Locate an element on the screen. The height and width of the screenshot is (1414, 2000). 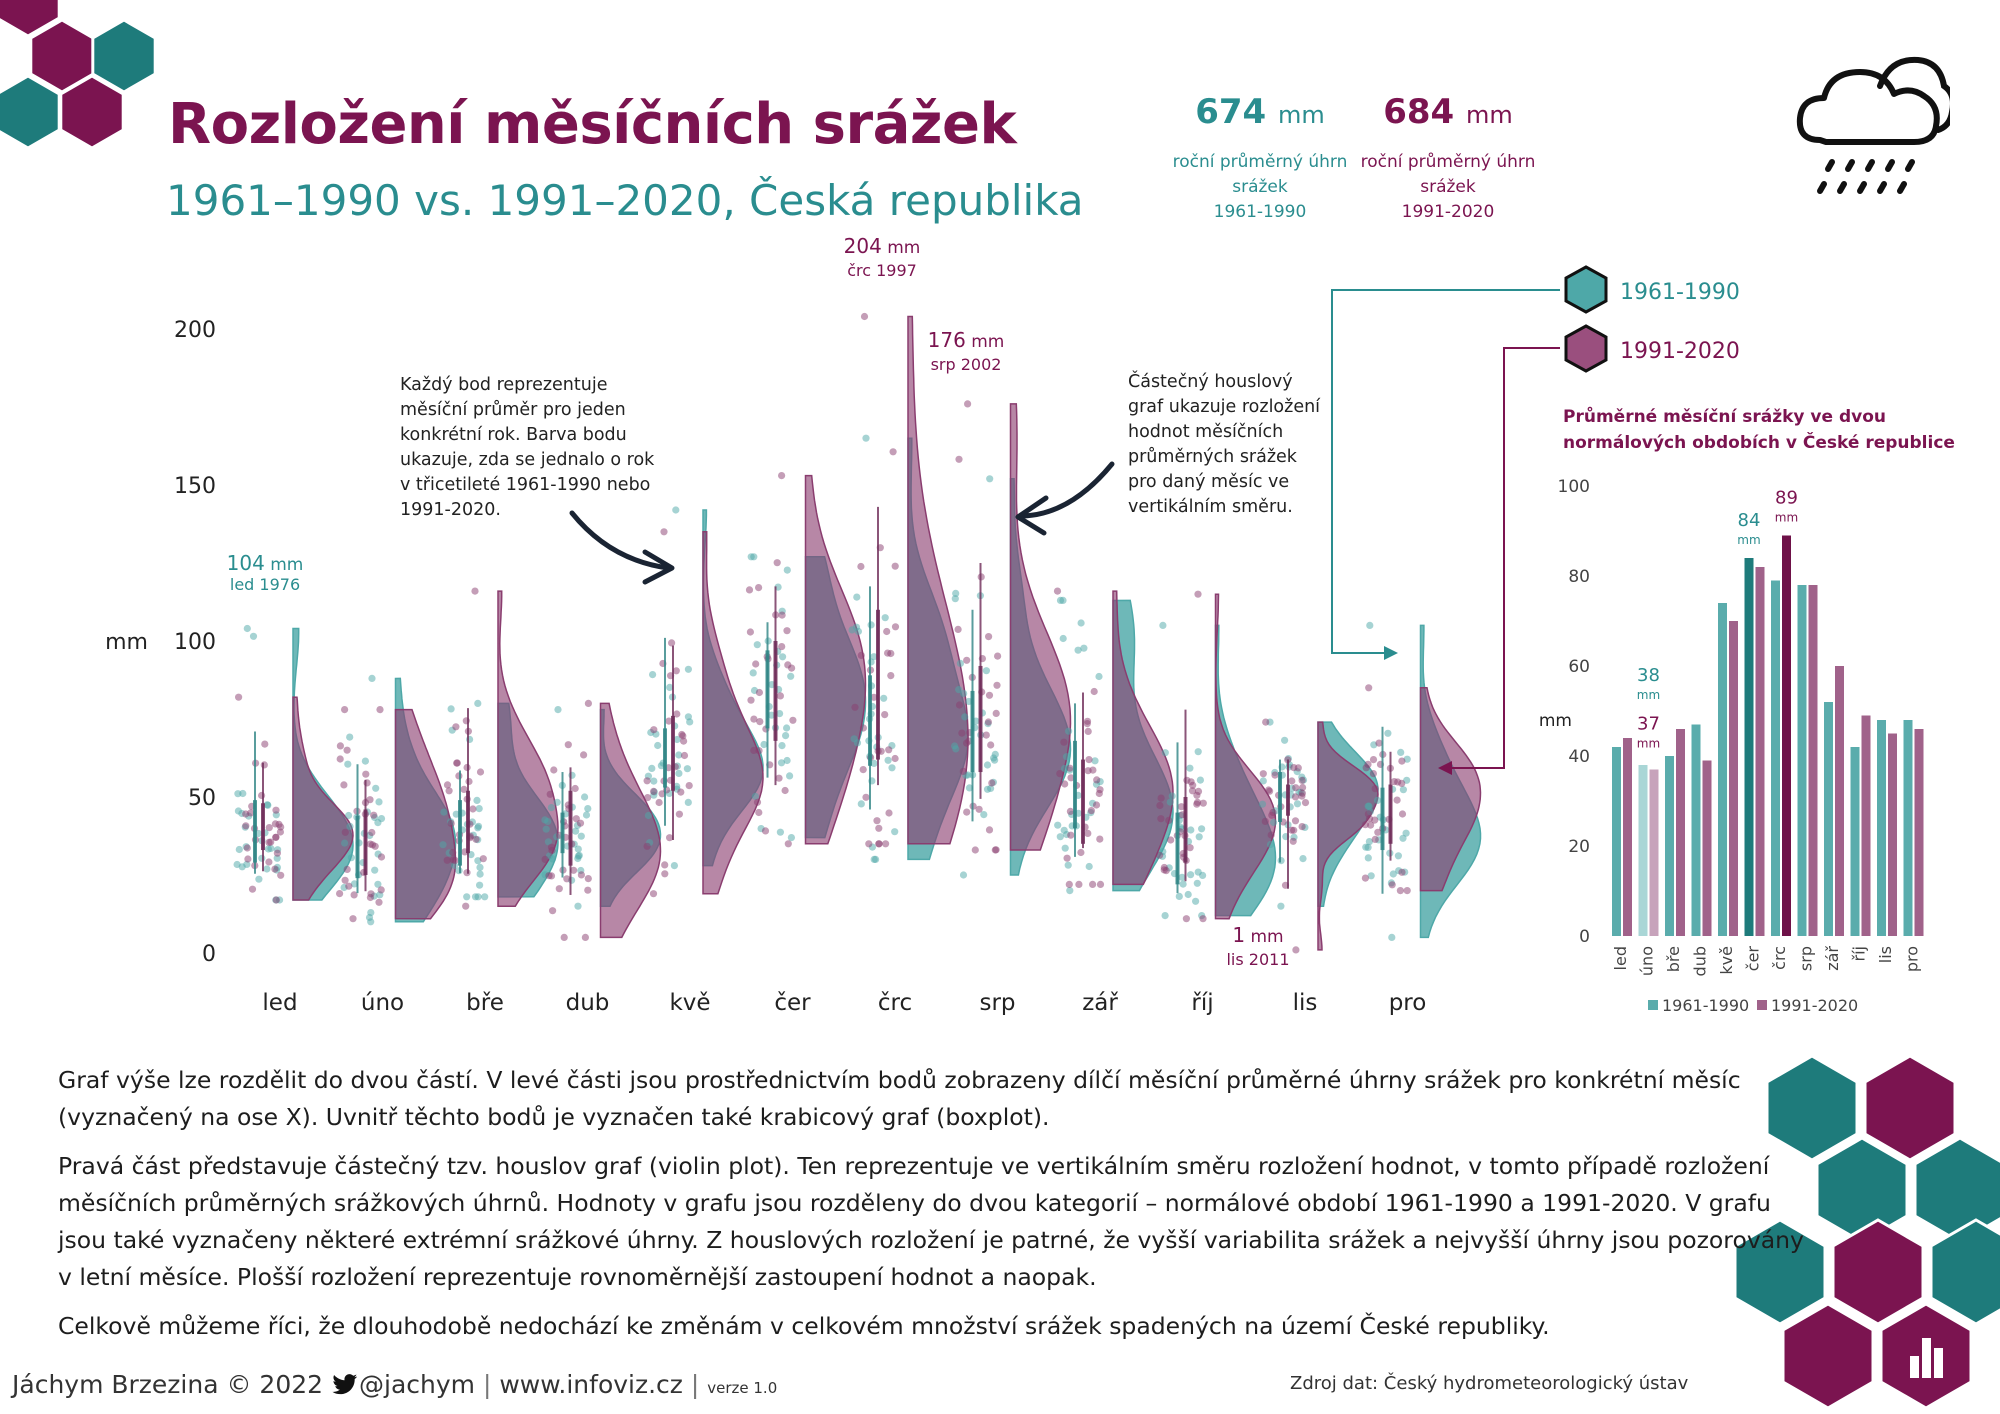
website-link: www.infoviz.cz is located at coordinates (591, 1384).